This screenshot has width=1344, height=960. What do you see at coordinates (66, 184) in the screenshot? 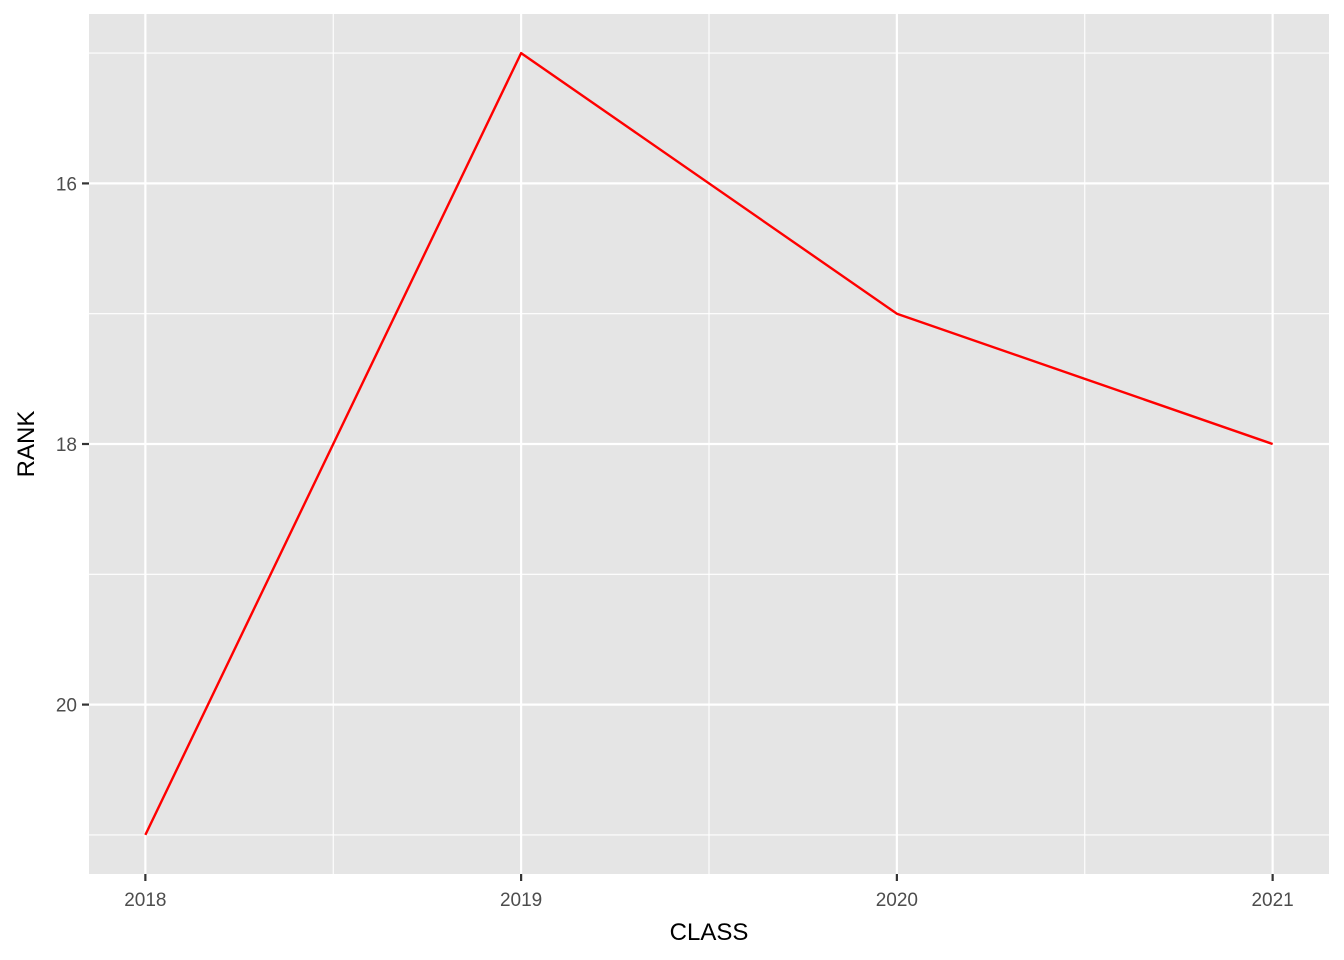
I see `y-tick-label: 16` at bounding box center [66, 184].